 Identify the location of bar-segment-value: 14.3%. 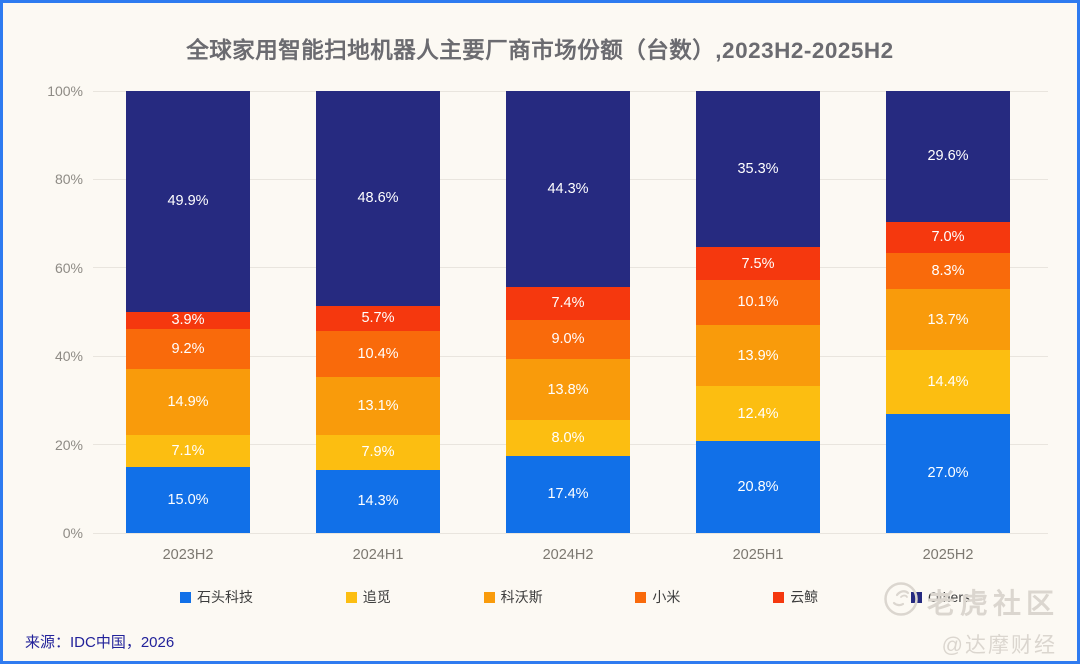
(378, 501).